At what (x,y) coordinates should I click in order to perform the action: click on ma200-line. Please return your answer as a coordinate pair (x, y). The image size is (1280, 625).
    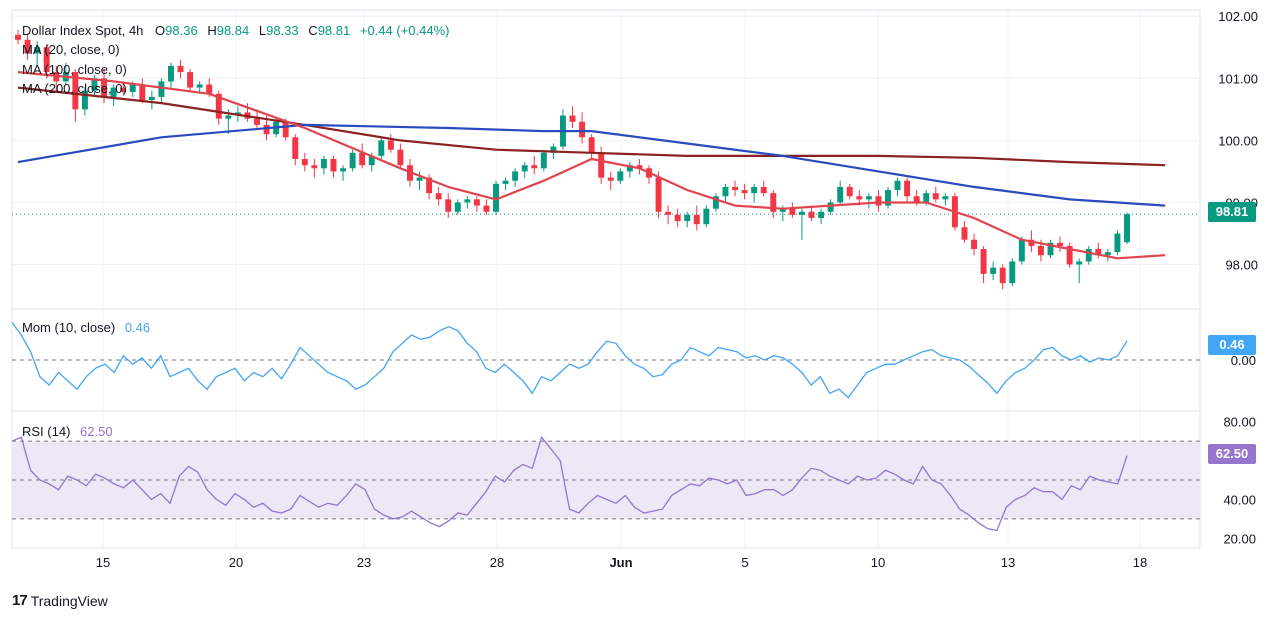
    Looking at the image, I should click on (591, 126).